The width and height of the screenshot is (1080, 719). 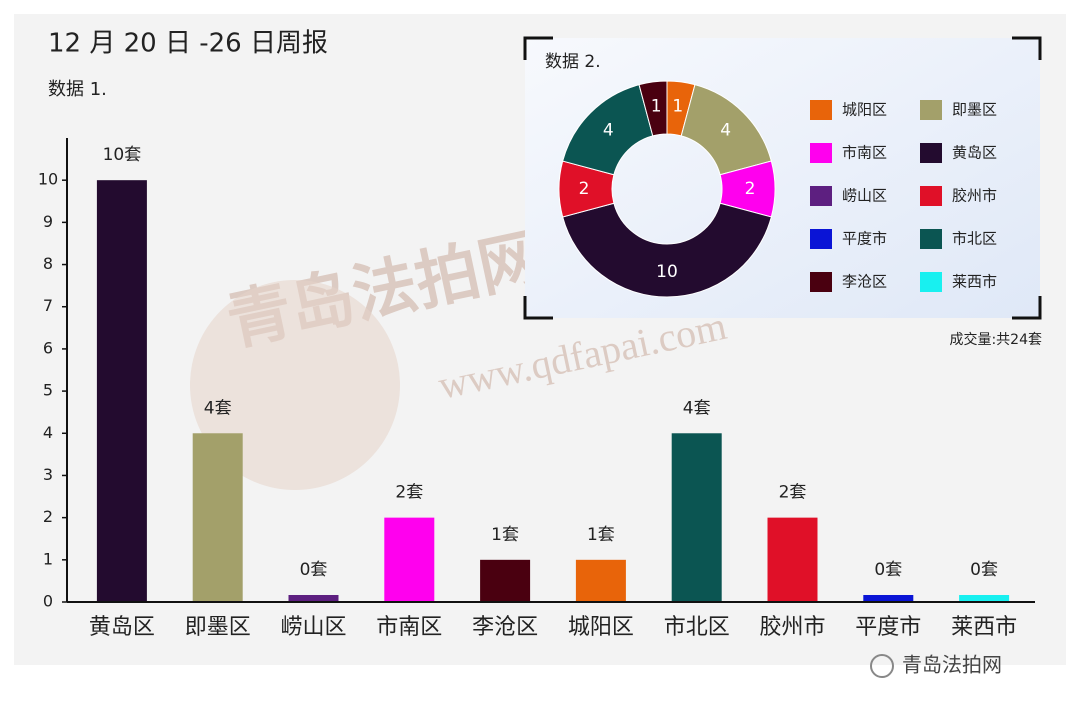 What do you see at coordinates (974, 153) in the screenshot?
I see `legend-label: 黄岛区` at bounding box center [974, 153].